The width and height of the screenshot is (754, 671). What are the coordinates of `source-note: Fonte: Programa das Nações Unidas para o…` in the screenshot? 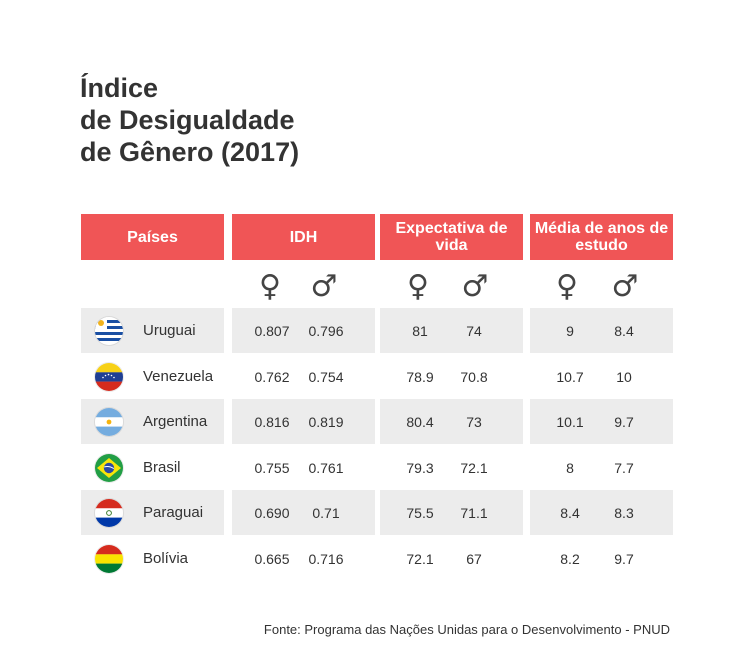 It's located at (466, 629).